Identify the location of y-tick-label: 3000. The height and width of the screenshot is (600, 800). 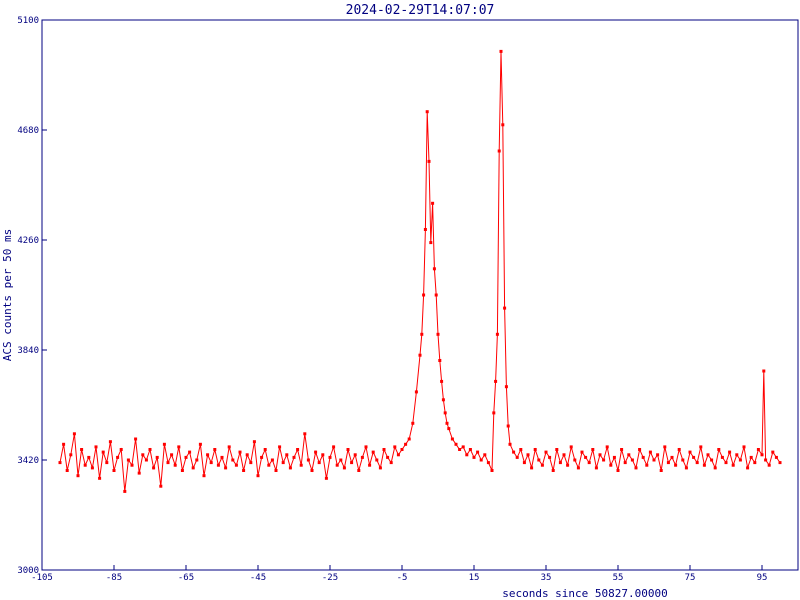
(28, 571).